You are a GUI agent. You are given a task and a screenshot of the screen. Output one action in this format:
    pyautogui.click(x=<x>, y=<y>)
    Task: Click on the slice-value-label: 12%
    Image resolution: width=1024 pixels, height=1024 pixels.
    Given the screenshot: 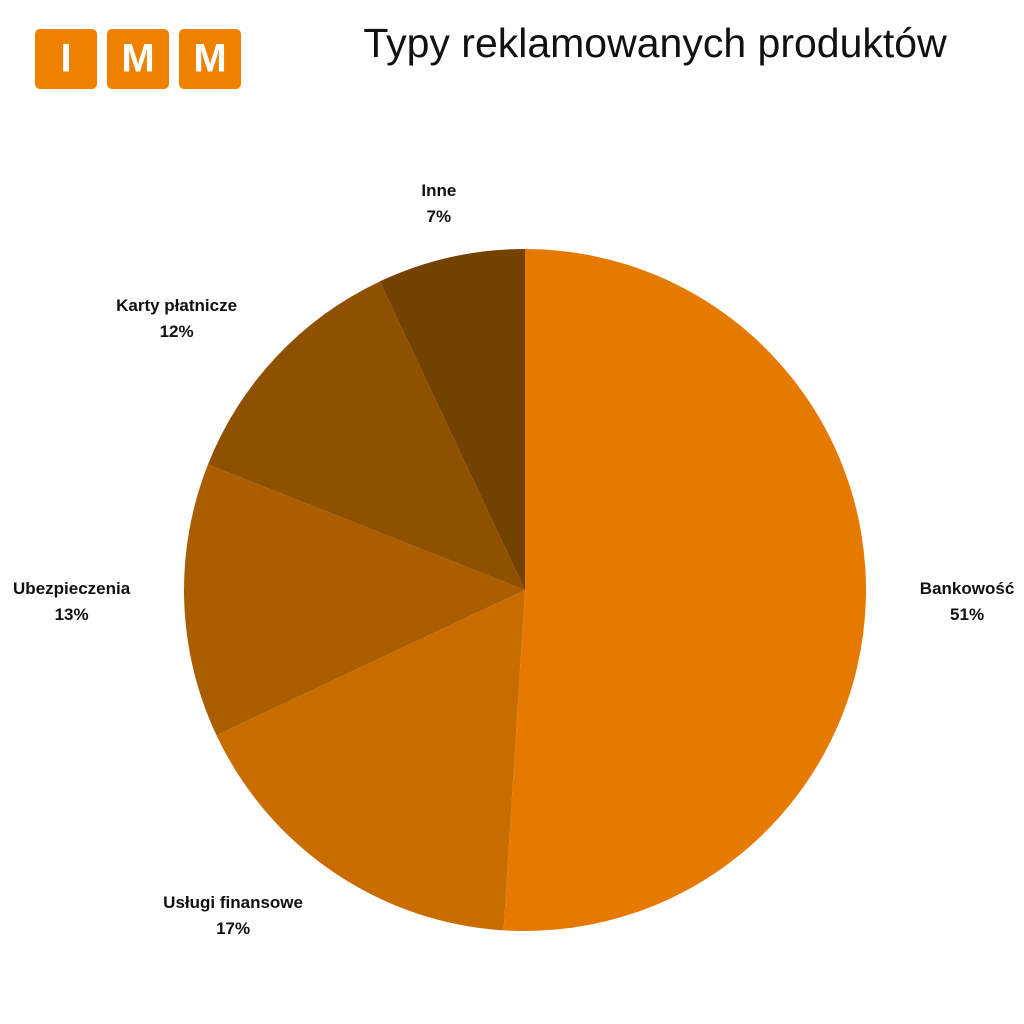 What is the action you would take?
    pyautogui.click(x=177, y=331)
    